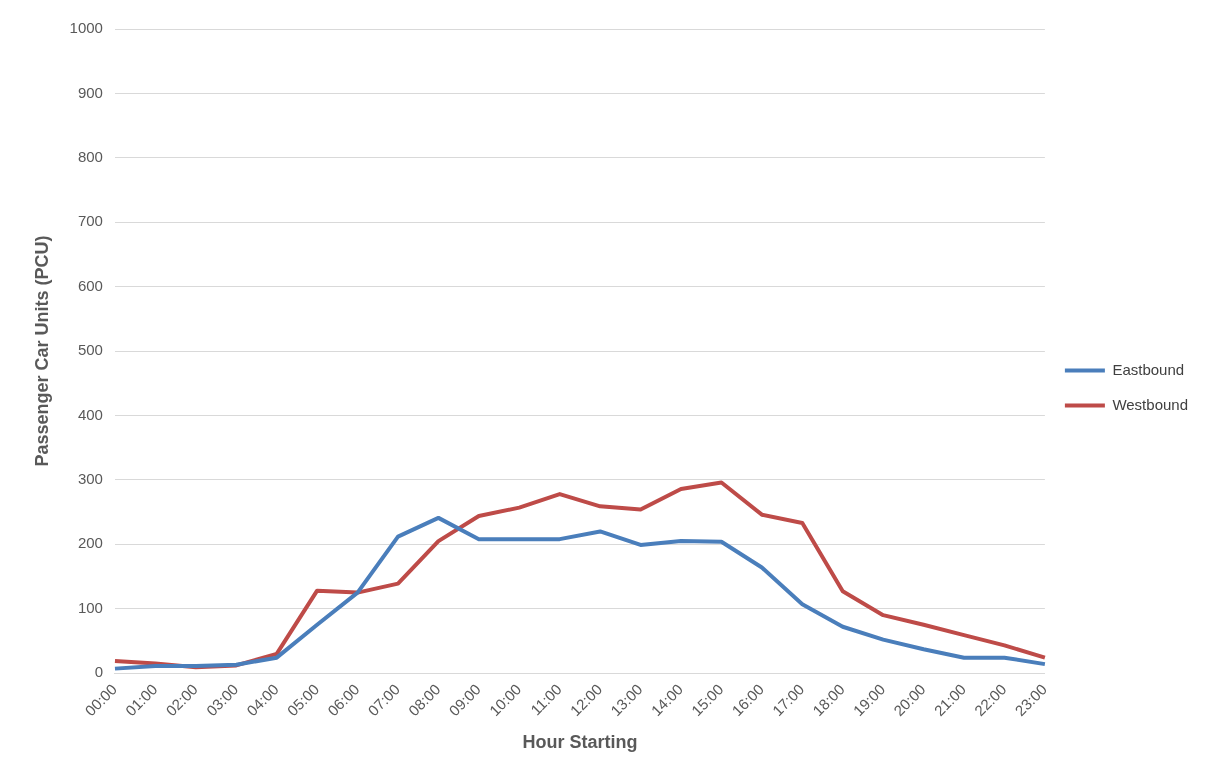 The image size is (1221, 772). What do you see at coordinates (90, 221) in the screenshot?
I see `y-tick-label: 700` at bounding box center [90, 221].